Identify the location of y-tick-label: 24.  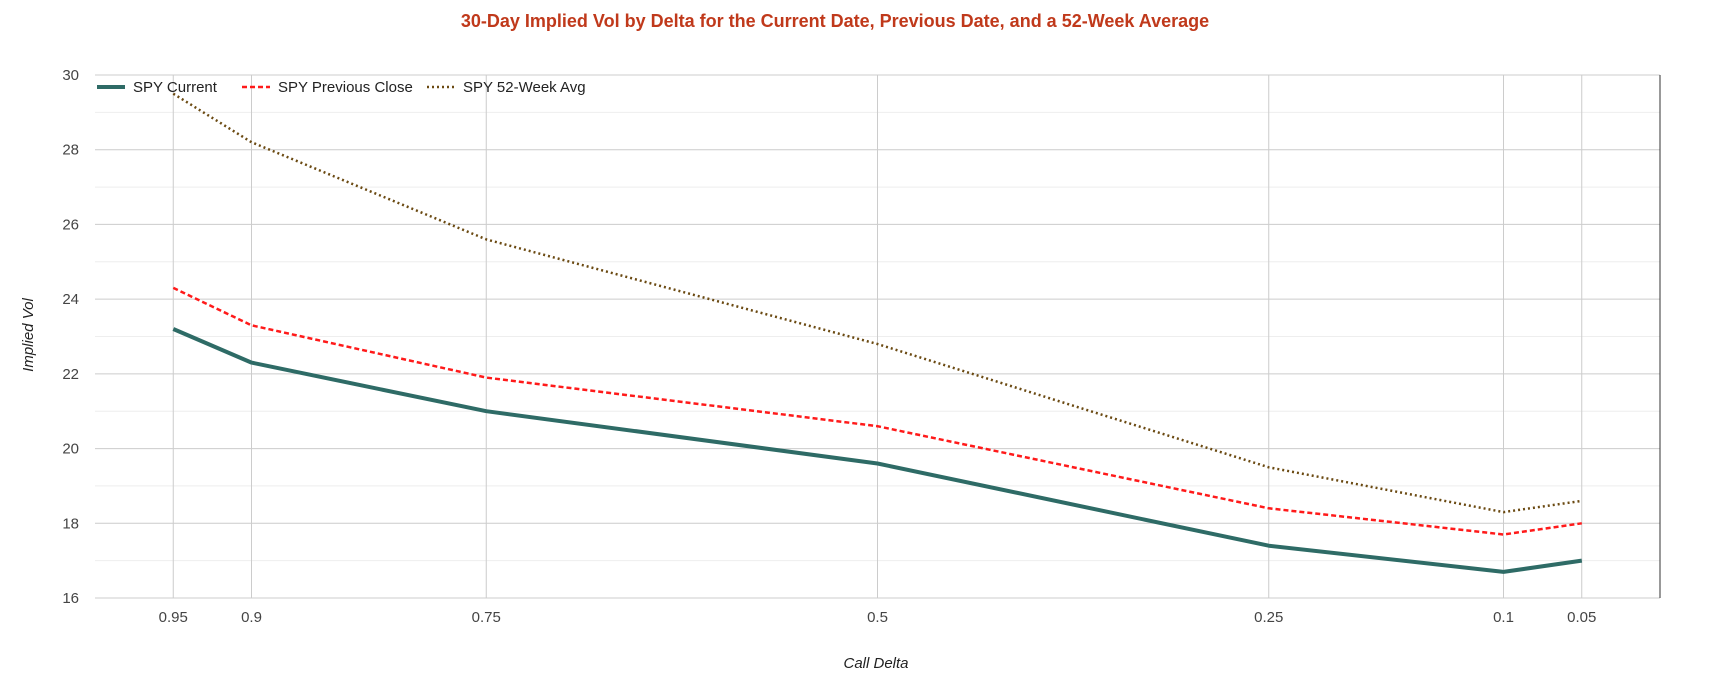
(70, 299).